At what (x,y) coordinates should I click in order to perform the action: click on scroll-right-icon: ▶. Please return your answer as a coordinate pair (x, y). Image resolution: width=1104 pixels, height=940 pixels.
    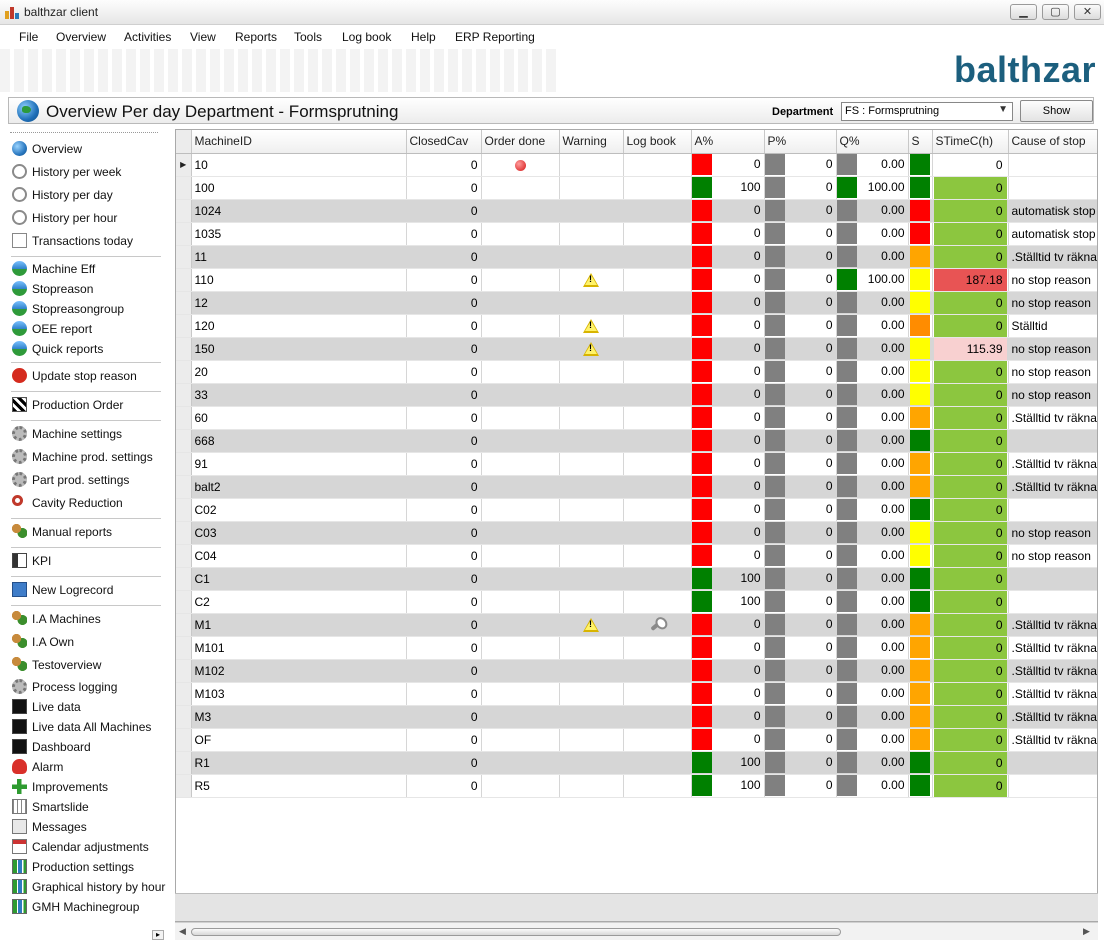
    Looking at the image, I should click on (1086, 931).